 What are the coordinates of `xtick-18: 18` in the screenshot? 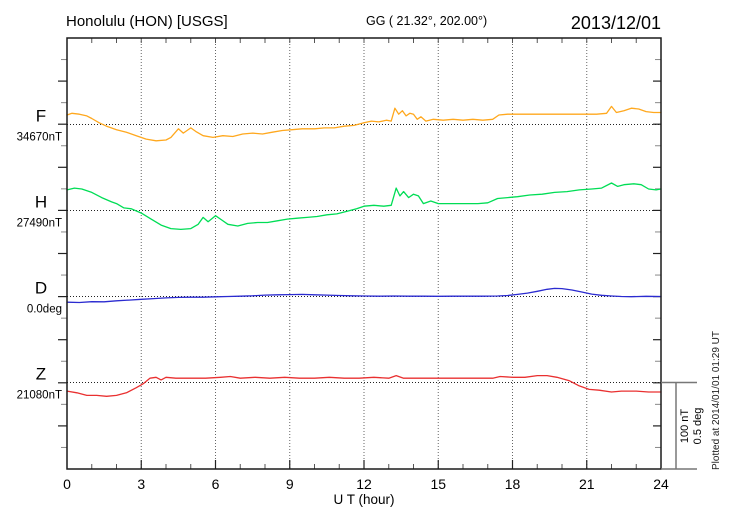 It's located at (513, 484).